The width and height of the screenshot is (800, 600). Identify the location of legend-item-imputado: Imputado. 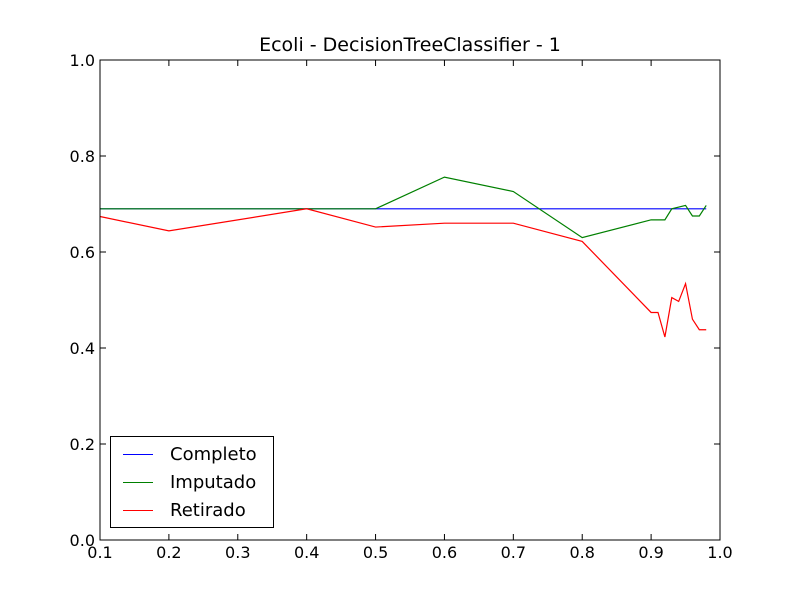
(198, 483).